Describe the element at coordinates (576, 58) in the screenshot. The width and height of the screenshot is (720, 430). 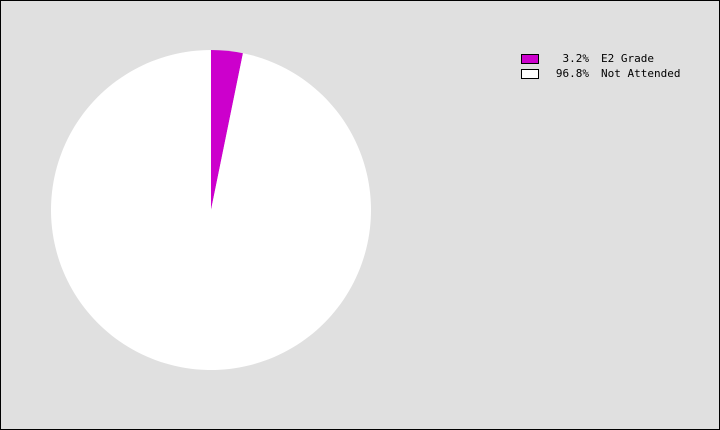
I see `legend-percent-e2-grade: 3.2%` at that location.